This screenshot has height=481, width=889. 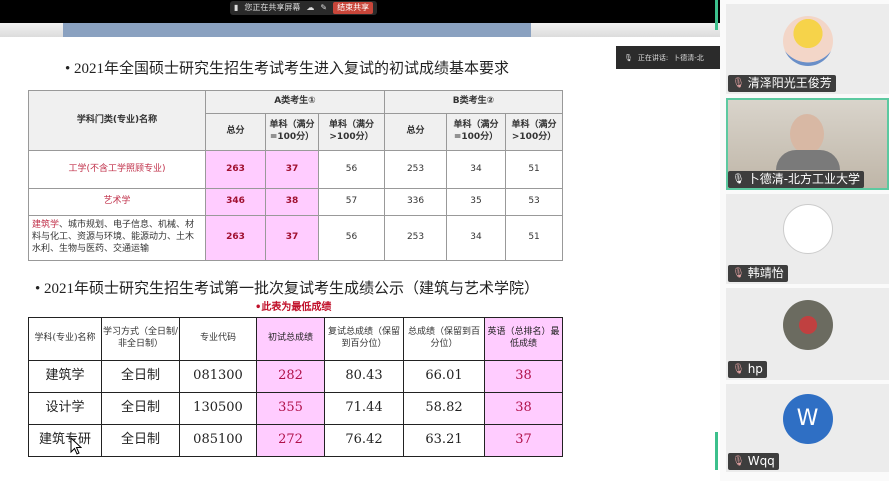 I want to click on table-row: 工学(不含工学照顾专业) 263 37 56 253 34 51, so click(x=296, y=169).